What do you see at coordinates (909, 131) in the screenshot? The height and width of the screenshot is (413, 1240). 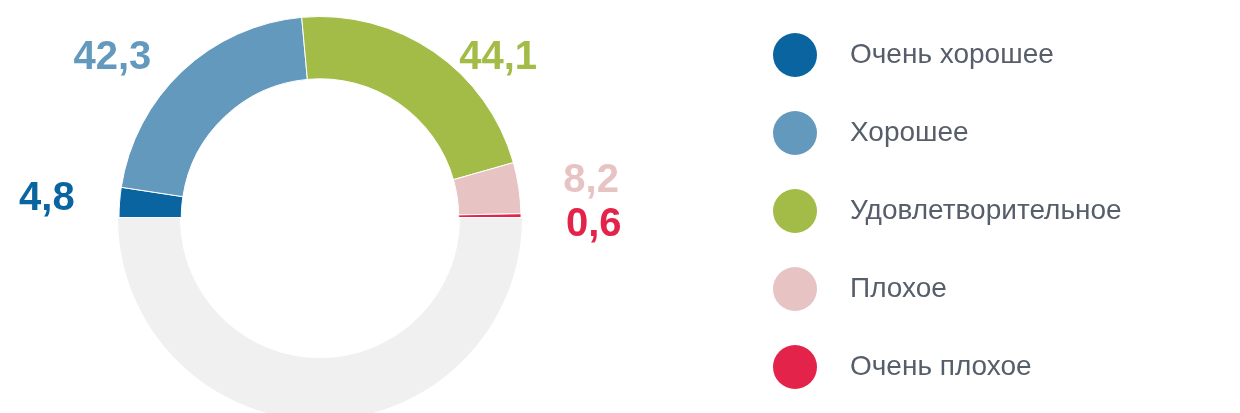 I see `legend-label: Хорошее` at bounding box center [909, 131].